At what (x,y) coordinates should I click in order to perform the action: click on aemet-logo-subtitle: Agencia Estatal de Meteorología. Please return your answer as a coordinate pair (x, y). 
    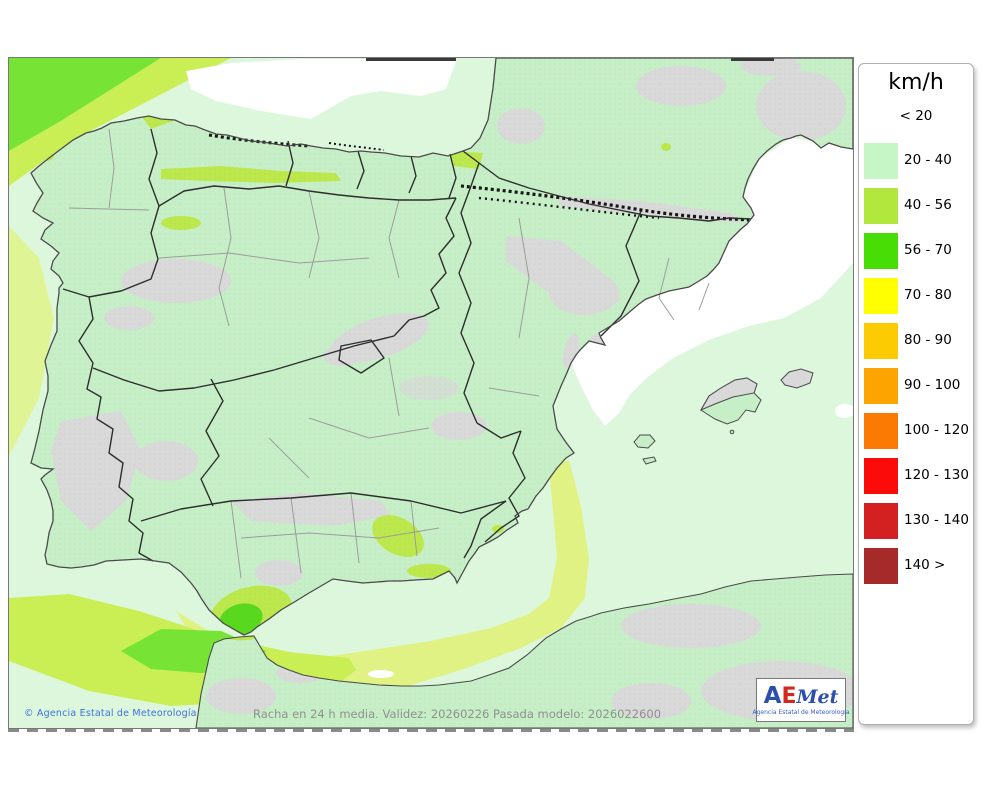
    Looking at the image, I should click on (801, 712).